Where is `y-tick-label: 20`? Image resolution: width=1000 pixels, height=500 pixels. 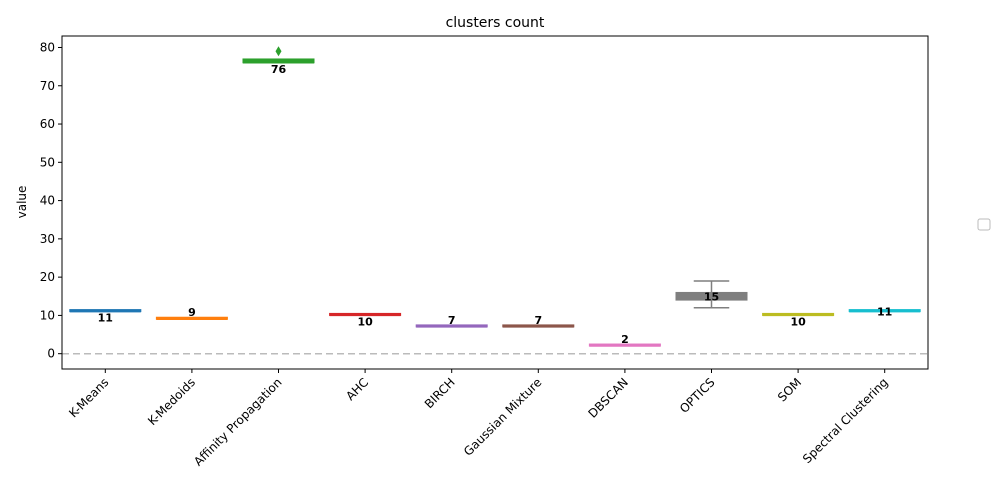 y-tick-label: 20 is located at coordinates (47, 277).